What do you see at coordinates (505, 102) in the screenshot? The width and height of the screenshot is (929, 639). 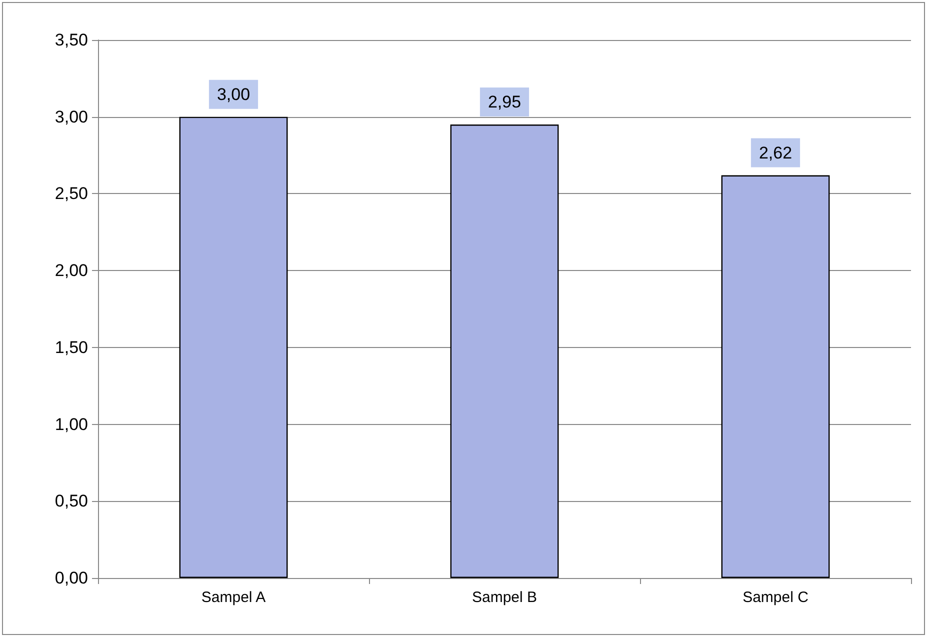 I see `data-label: 2,95` at bounding box center [505, 102].